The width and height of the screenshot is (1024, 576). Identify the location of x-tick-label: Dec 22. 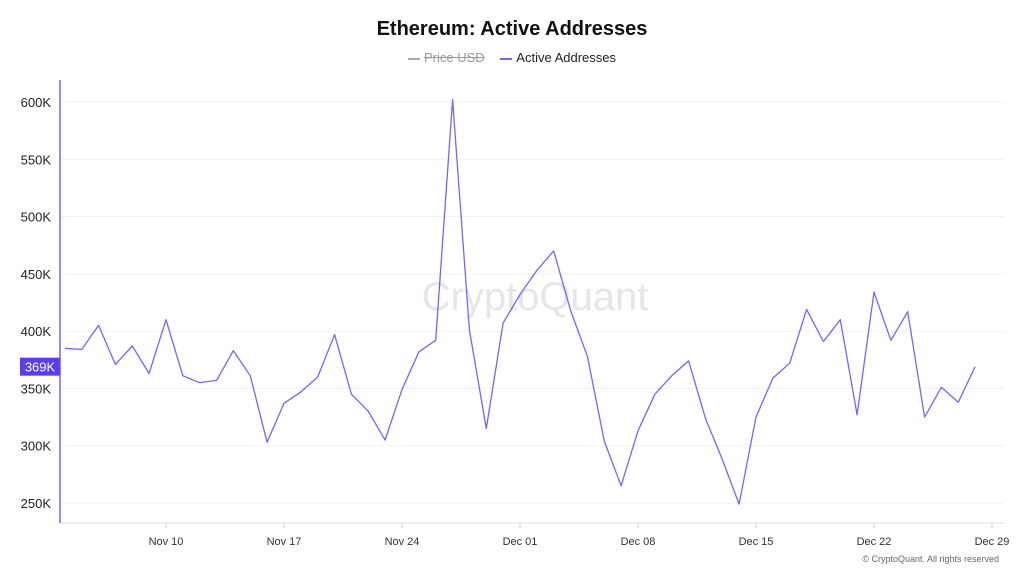
(874, 542).